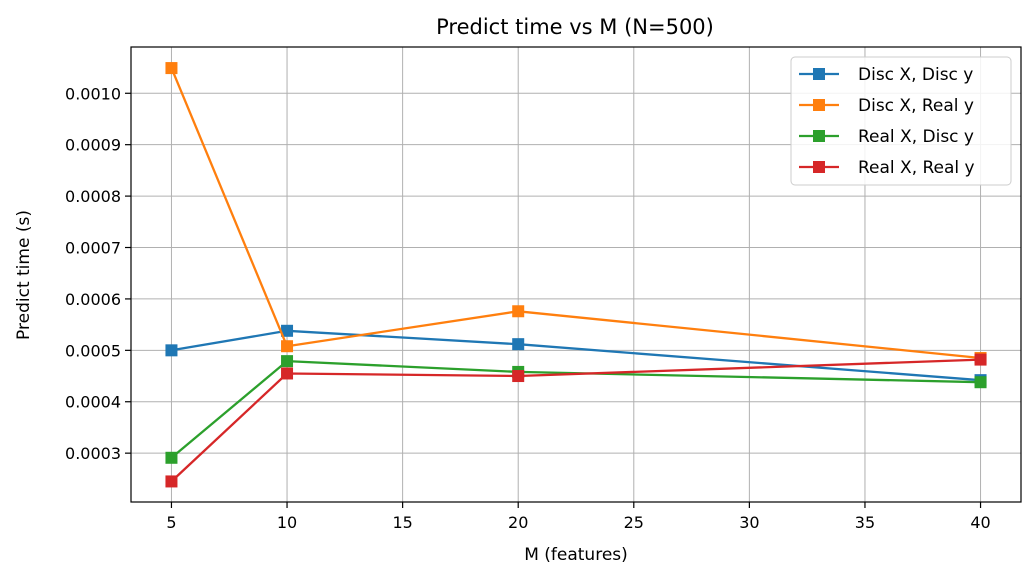 The height and width of the screenshot is (581, 1034). I want to click on y-axis-label: Predict time (s), so click(24, 275).